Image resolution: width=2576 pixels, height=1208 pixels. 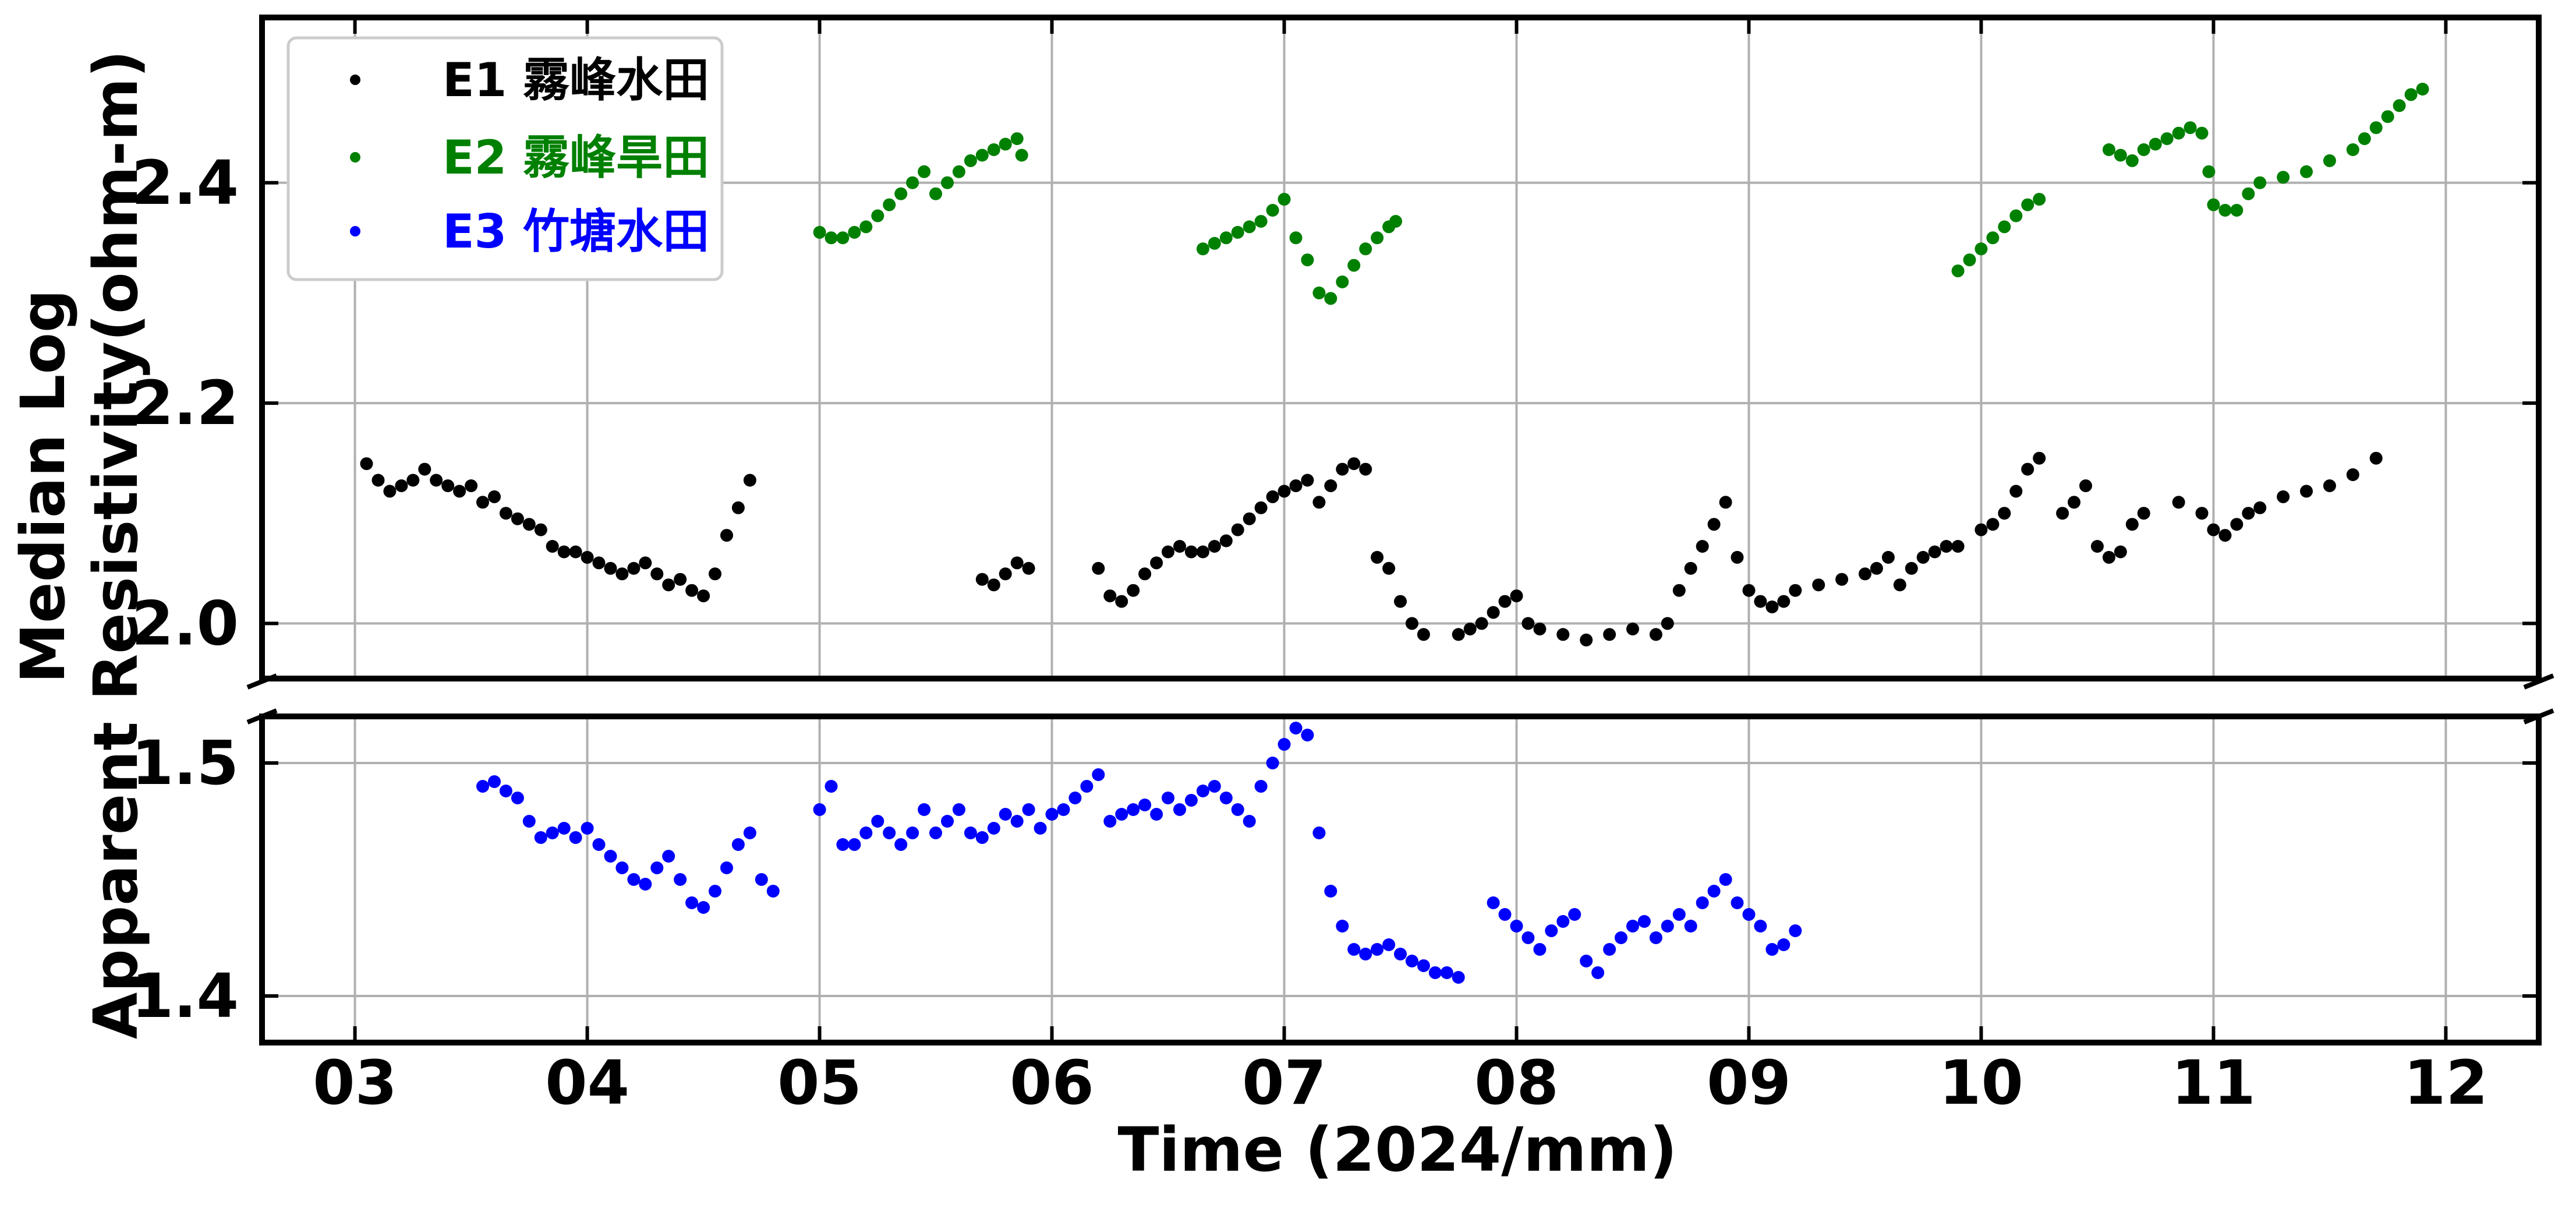 I want to click on x-tick-label: 06, so click(x=1052, y=1082).